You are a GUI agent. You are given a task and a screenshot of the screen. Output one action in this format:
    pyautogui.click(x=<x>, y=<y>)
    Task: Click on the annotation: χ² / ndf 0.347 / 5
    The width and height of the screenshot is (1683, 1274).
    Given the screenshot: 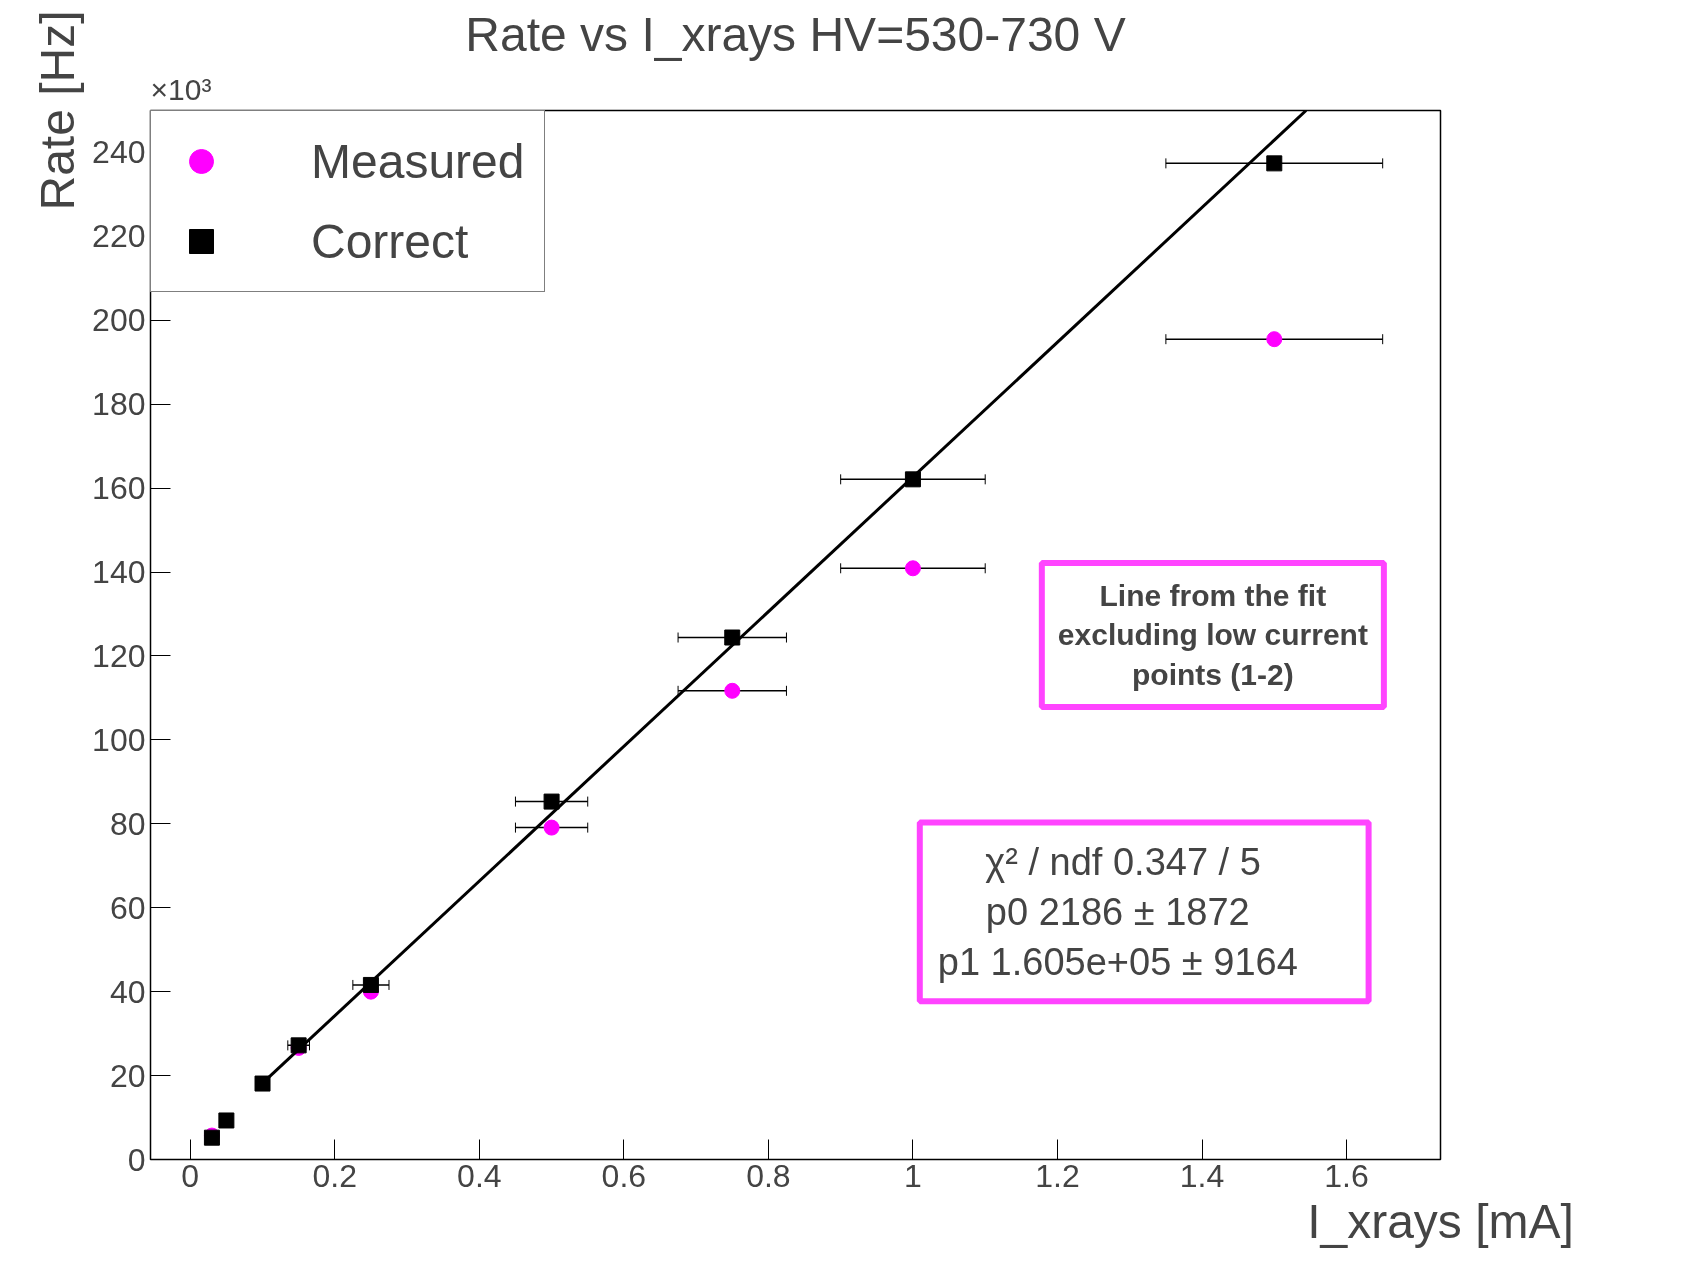 What is the action you would take?
    pyautogui.click(x=1123, y=861)
    